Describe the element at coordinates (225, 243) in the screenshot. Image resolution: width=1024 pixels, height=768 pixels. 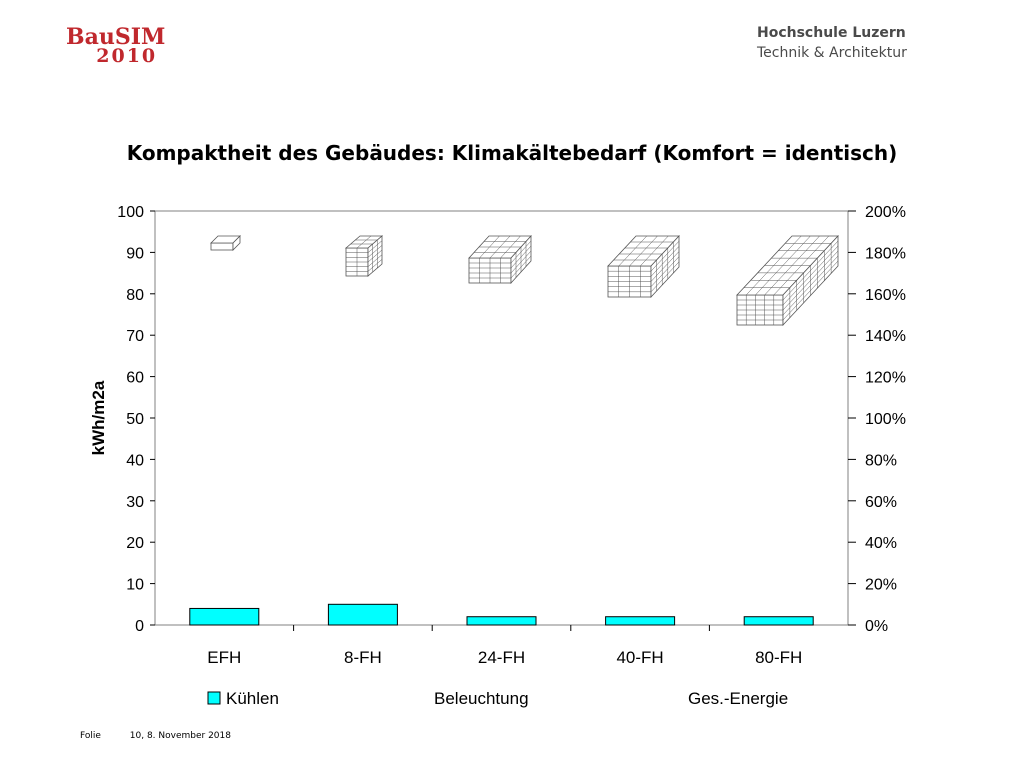
I see `building-icon-efh` at that location.